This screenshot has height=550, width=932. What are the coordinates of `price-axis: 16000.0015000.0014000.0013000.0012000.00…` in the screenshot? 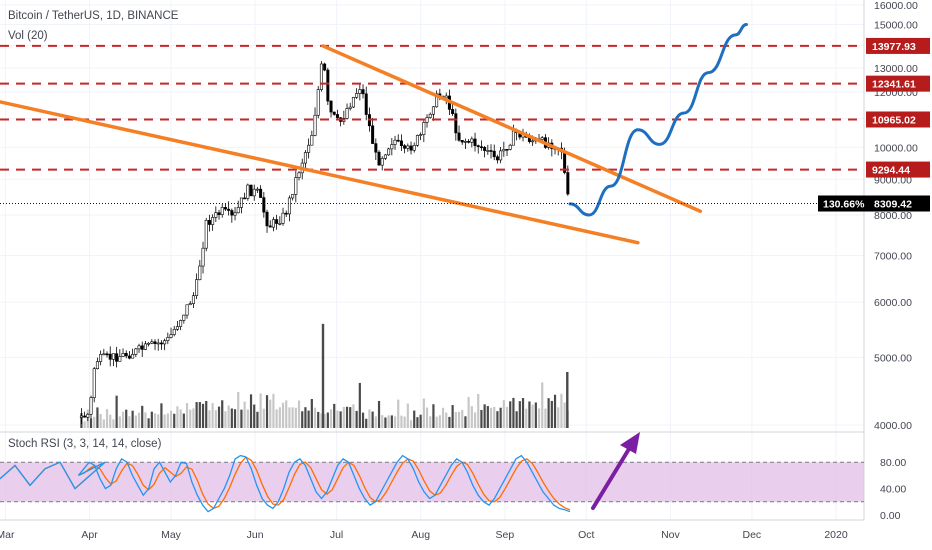 It's located at (896, 216).